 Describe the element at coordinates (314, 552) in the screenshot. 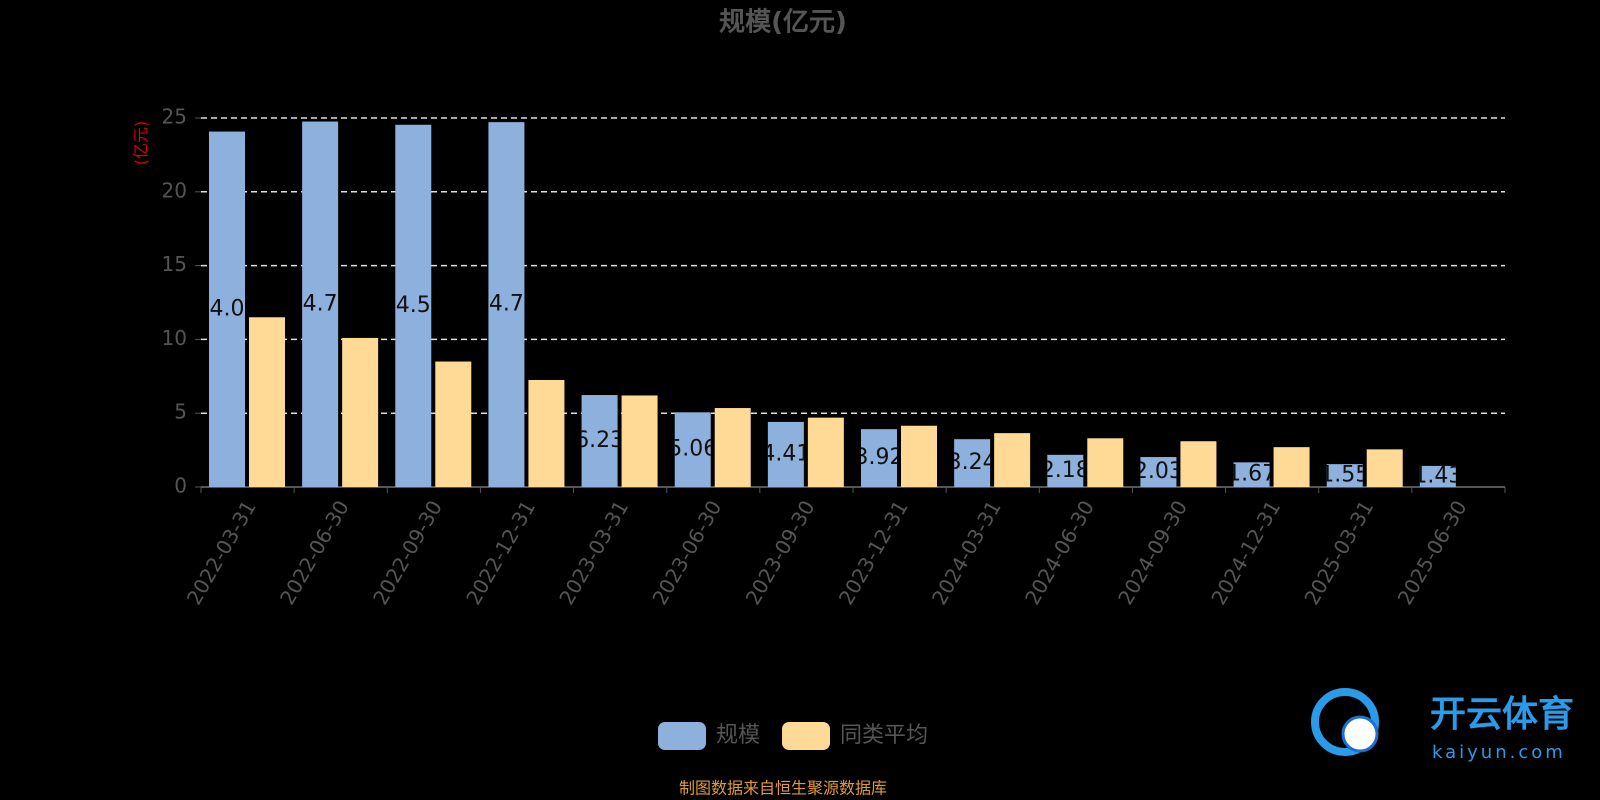

I see `x-tick-label: 2022-06-30` at that location.